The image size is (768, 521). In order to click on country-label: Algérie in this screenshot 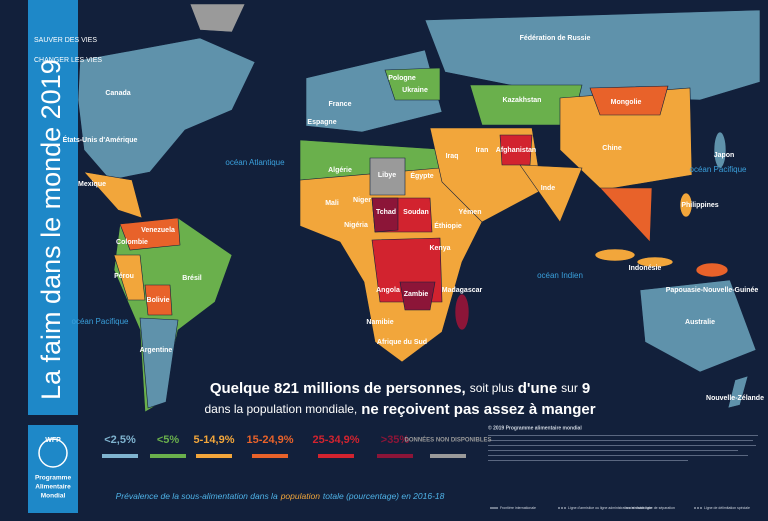, I will do `click(340, 170)`.